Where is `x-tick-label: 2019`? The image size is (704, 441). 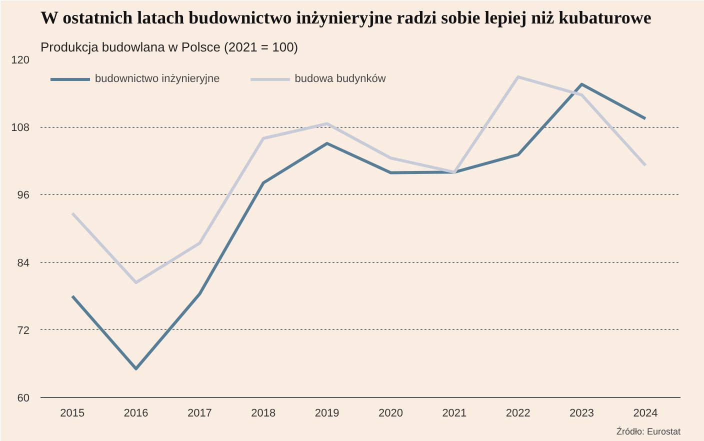
x-tick-label: 2019 is located at coordinates (327, 414).